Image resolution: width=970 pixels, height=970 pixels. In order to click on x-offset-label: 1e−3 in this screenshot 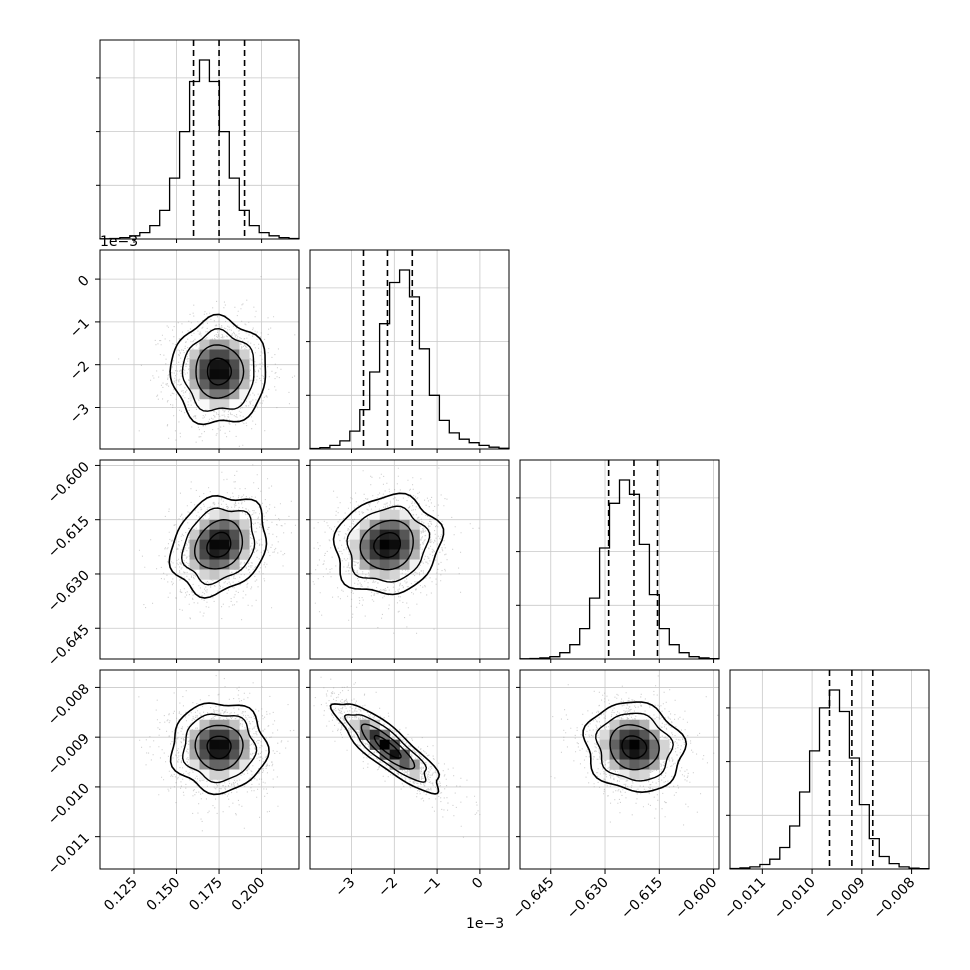, I will do `click(485, 924)`.